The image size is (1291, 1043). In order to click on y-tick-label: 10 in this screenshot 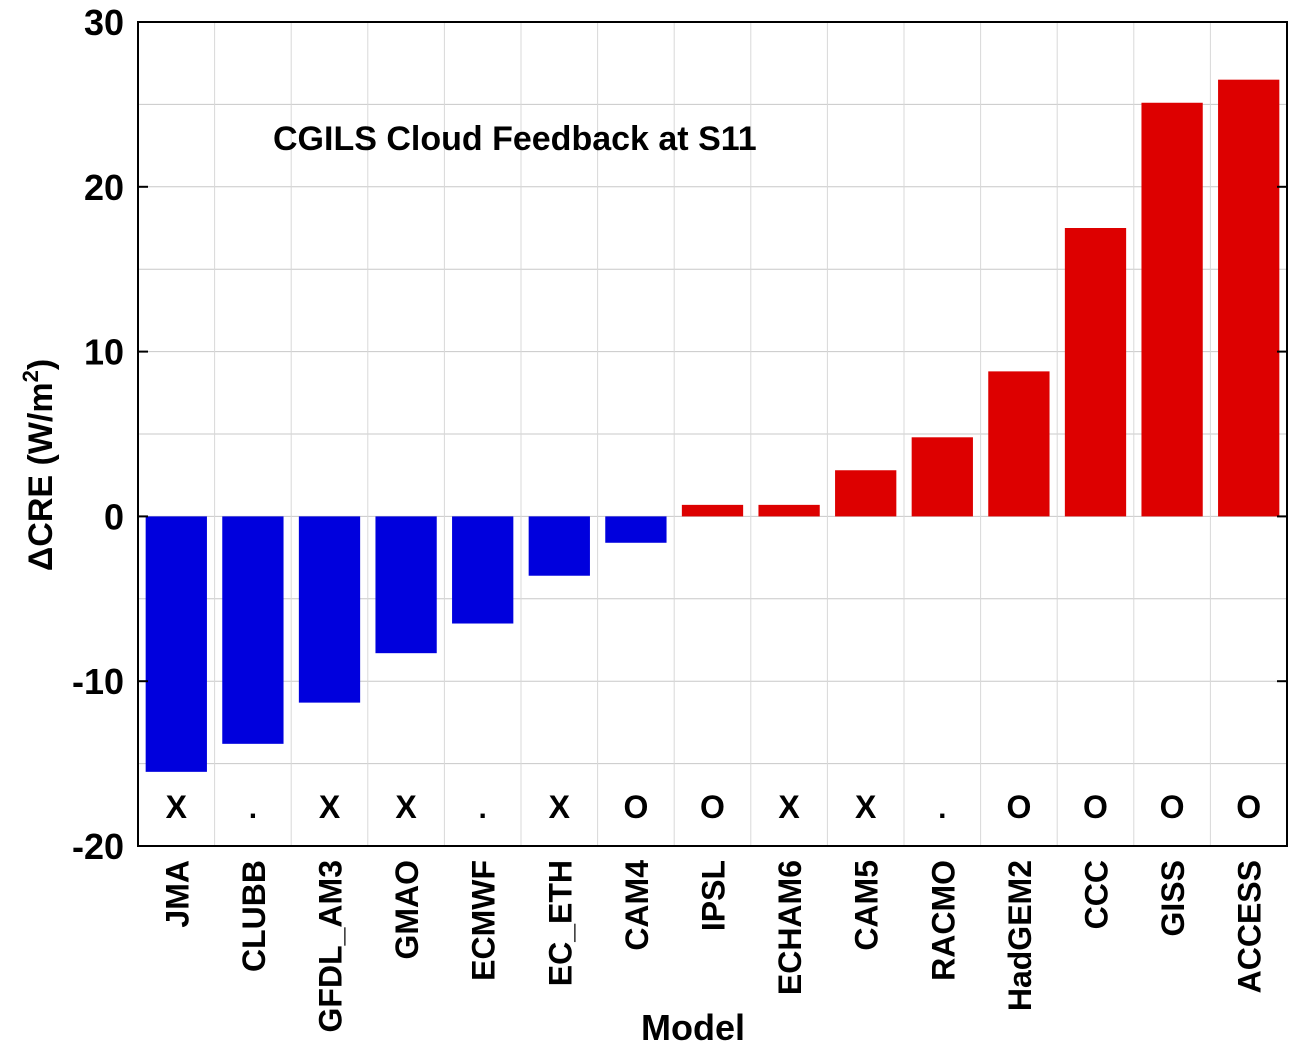, I will do `click(104, 352)`.